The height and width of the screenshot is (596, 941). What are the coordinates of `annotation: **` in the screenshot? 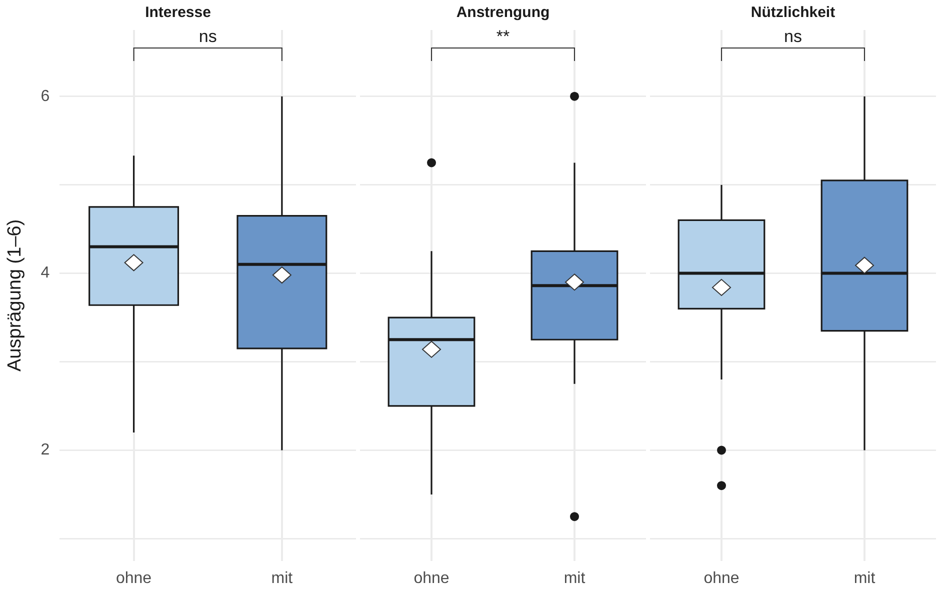 It's located at (503, 36).